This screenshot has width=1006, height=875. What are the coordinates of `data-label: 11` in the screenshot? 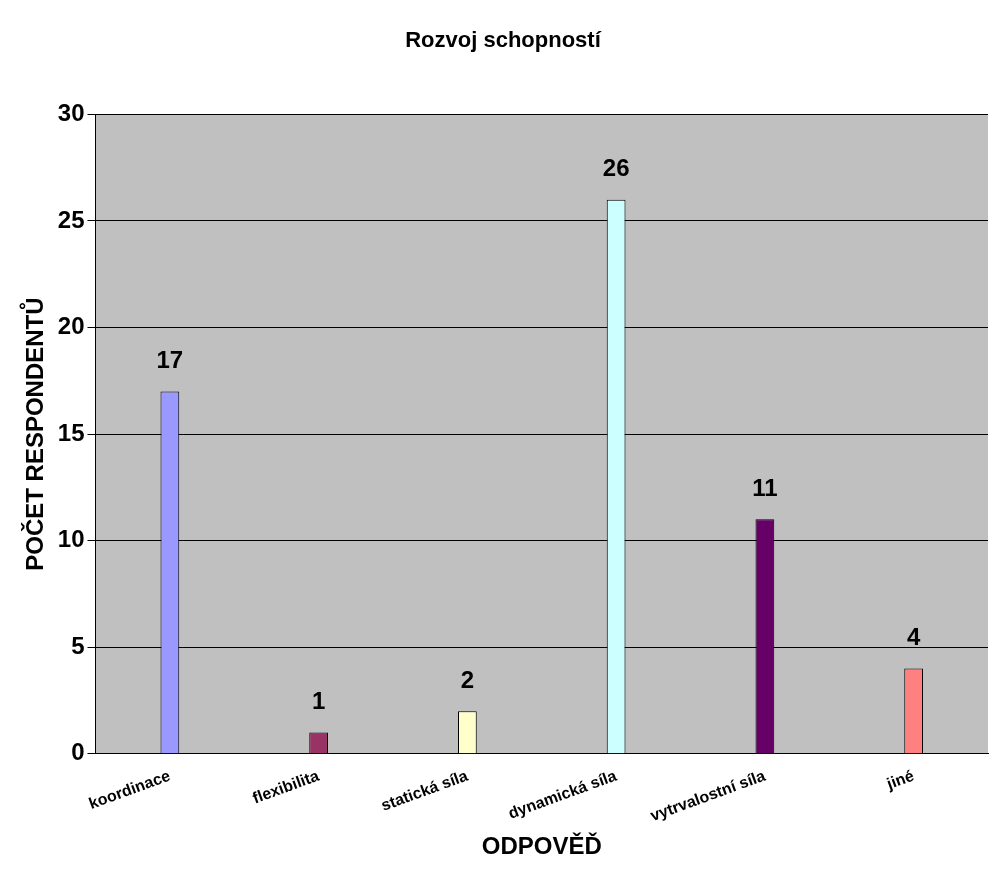 It's located at (765, 487).